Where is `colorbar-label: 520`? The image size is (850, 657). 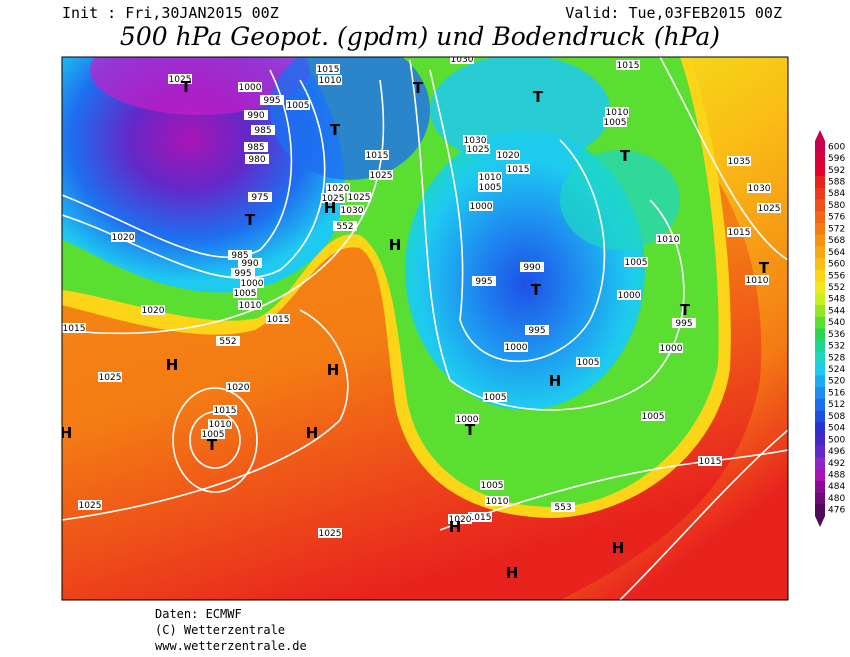 colorbar-label: 520 is located at coordinates (836, 382).